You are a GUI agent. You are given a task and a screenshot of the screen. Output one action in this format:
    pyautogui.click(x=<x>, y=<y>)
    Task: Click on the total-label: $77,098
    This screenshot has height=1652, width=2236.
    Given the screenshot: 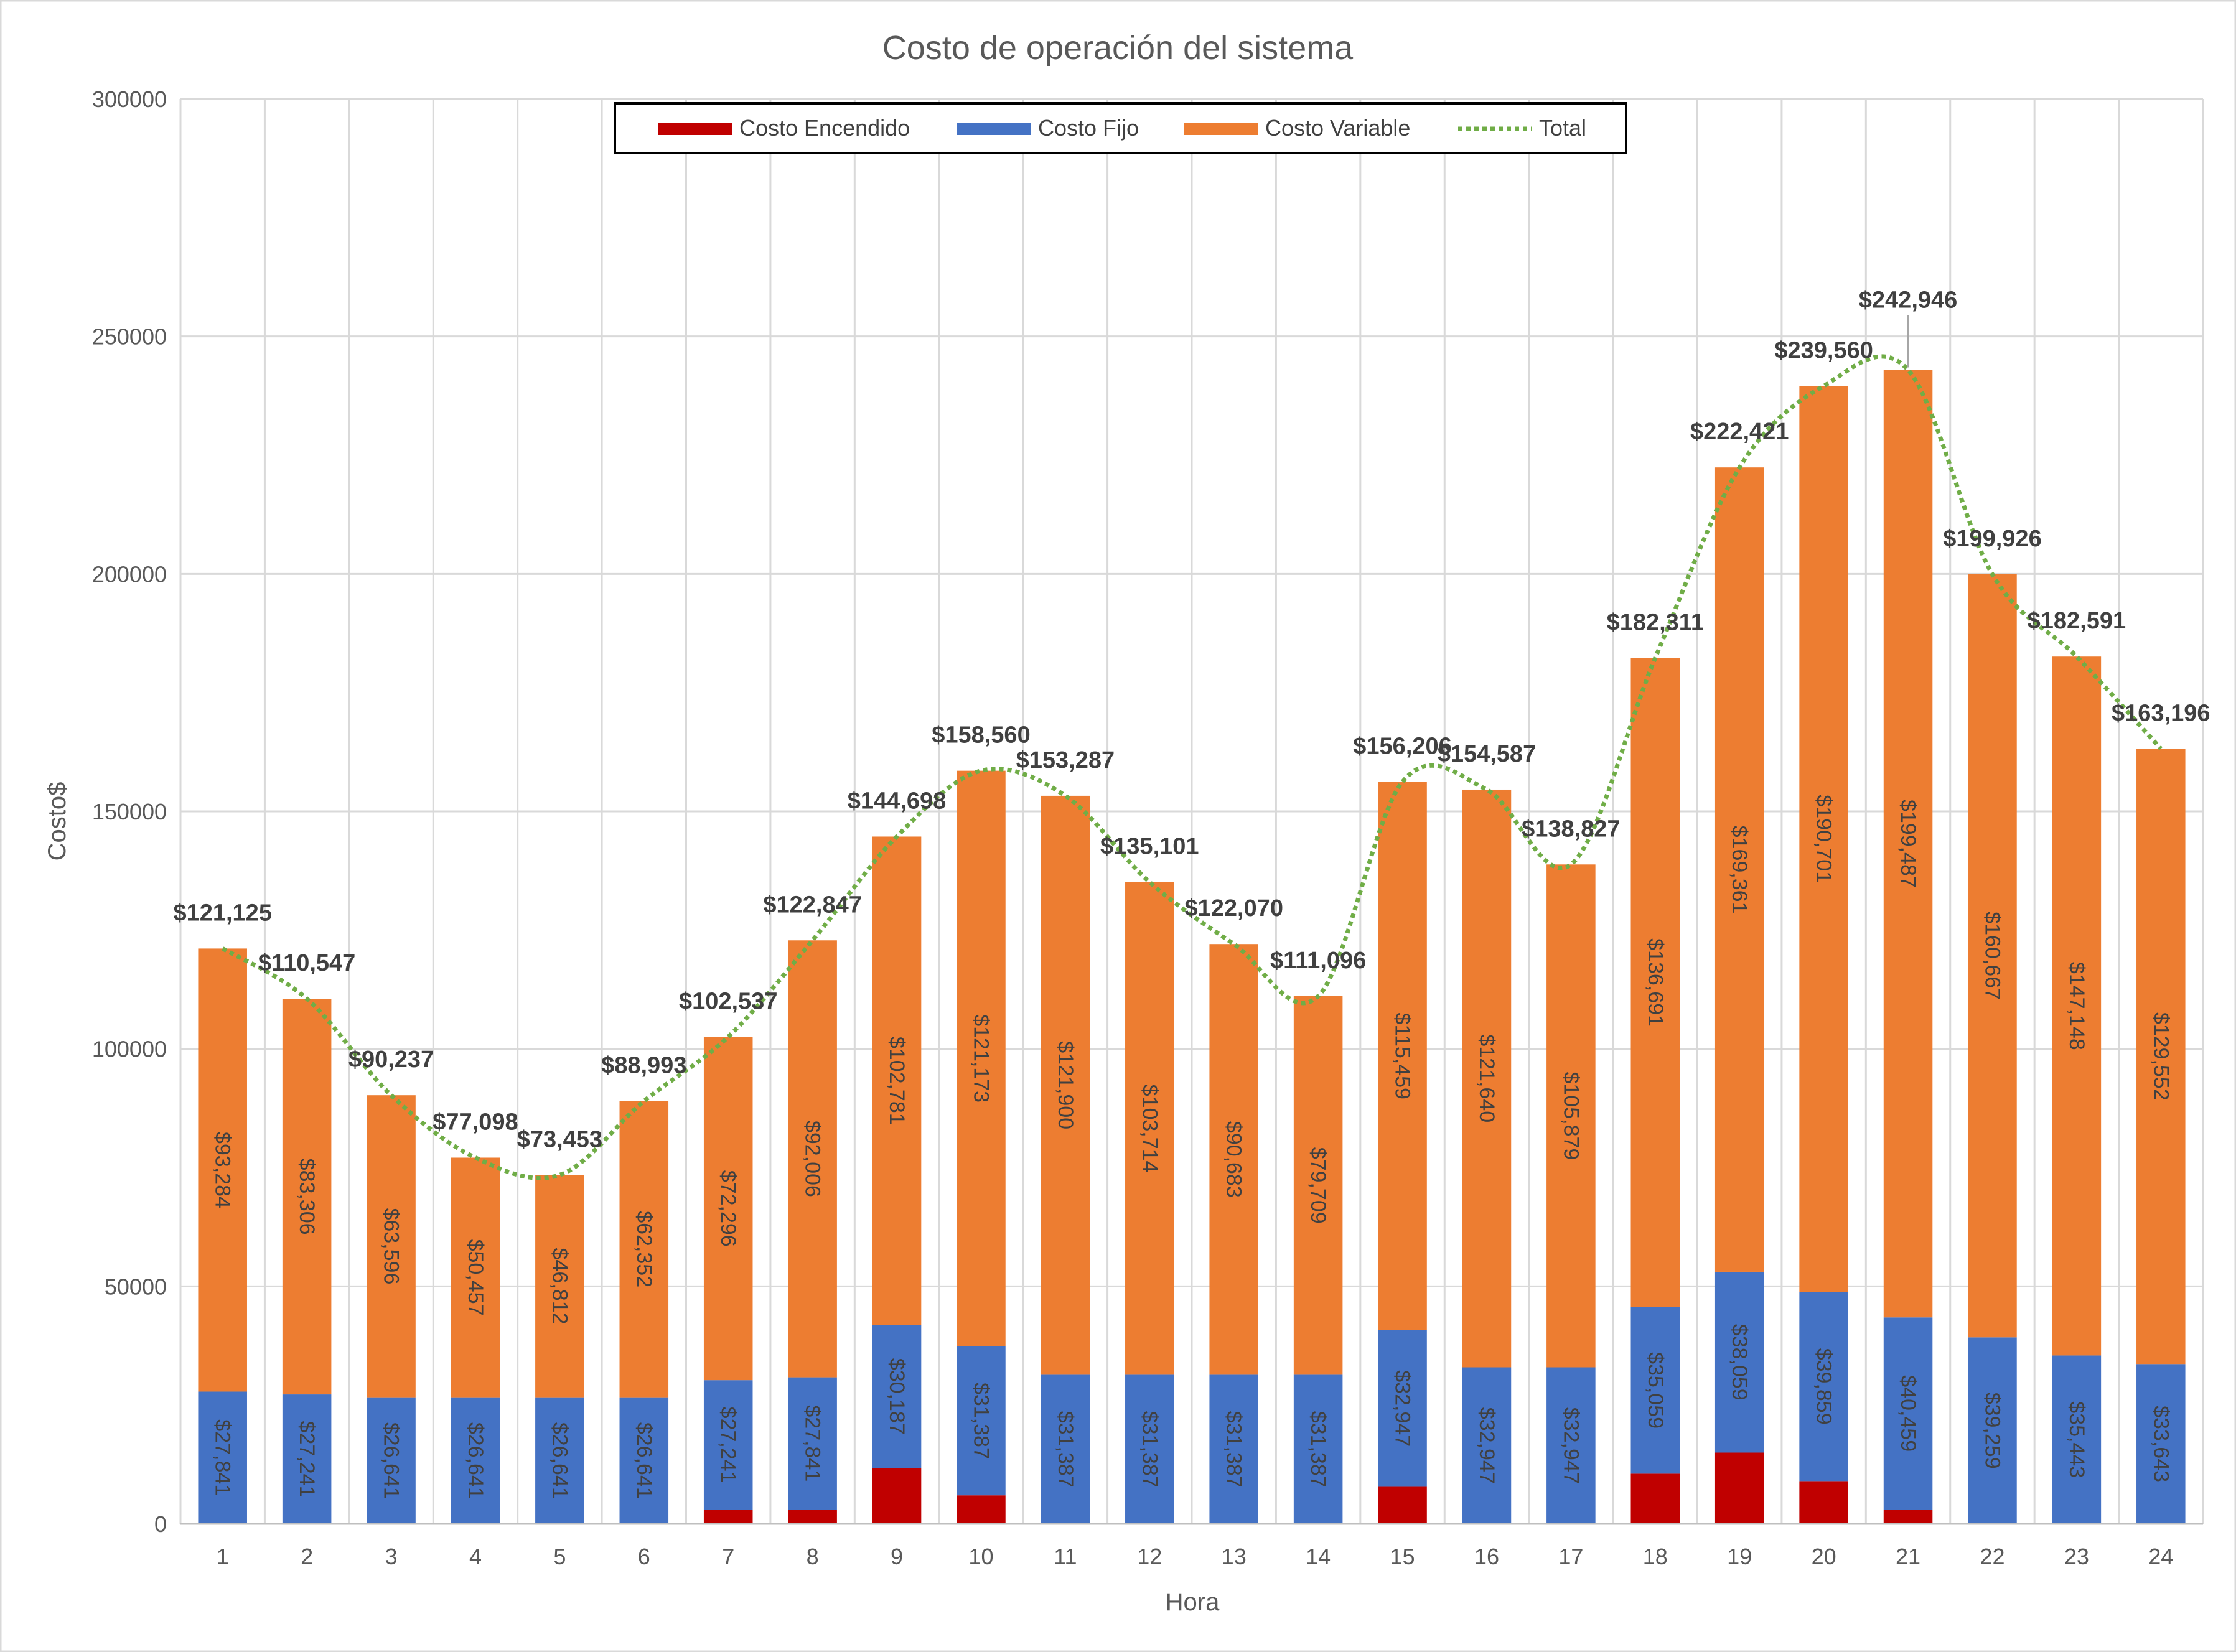 What is the action you would take?
    pyautogui.click(x=475, y=1122)
    